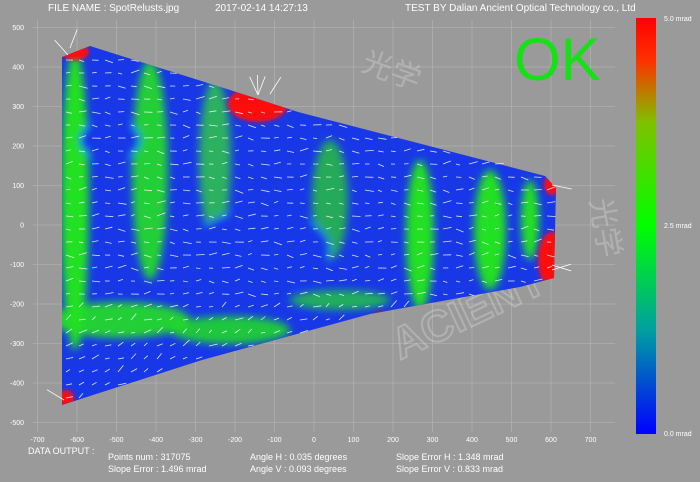 This screenshot has height=482, width=700. What do you see at coordinates (354, 440) in the screenshot?
I see `x-tick-label: 100` at bounding box center [354, 440].